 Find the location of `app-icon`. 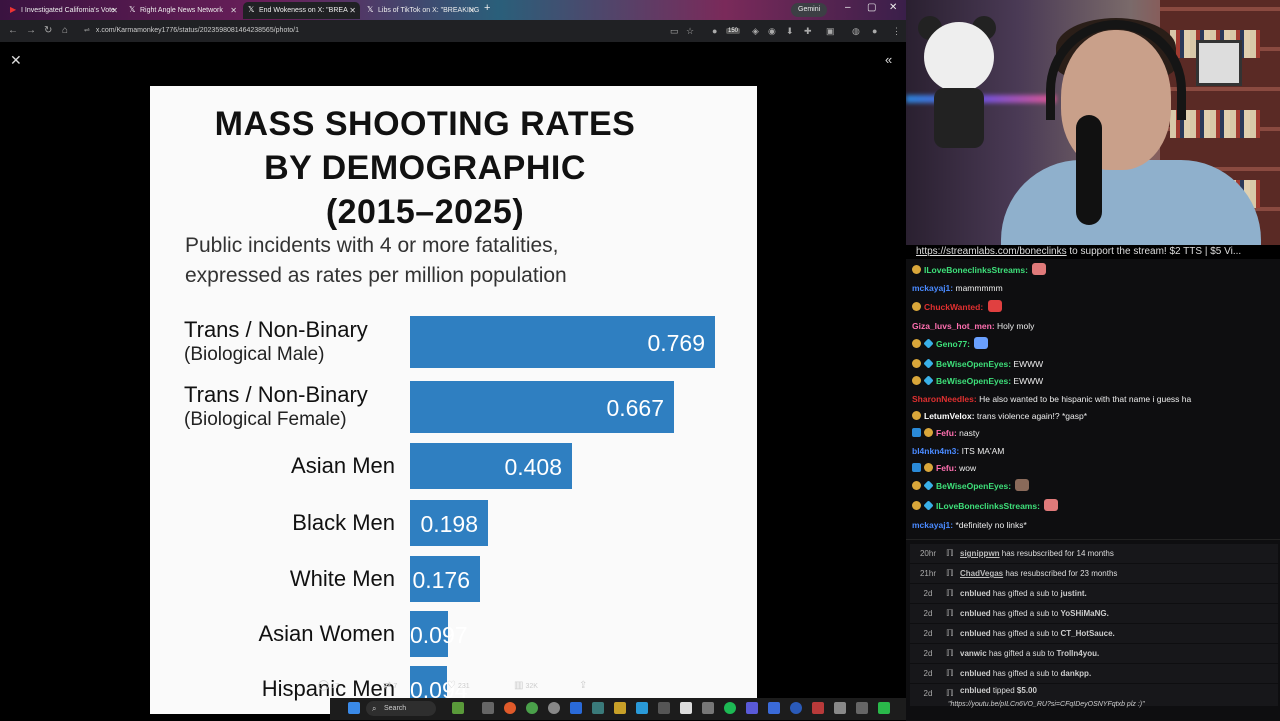

app-icon is located at coordinates (510, 708).